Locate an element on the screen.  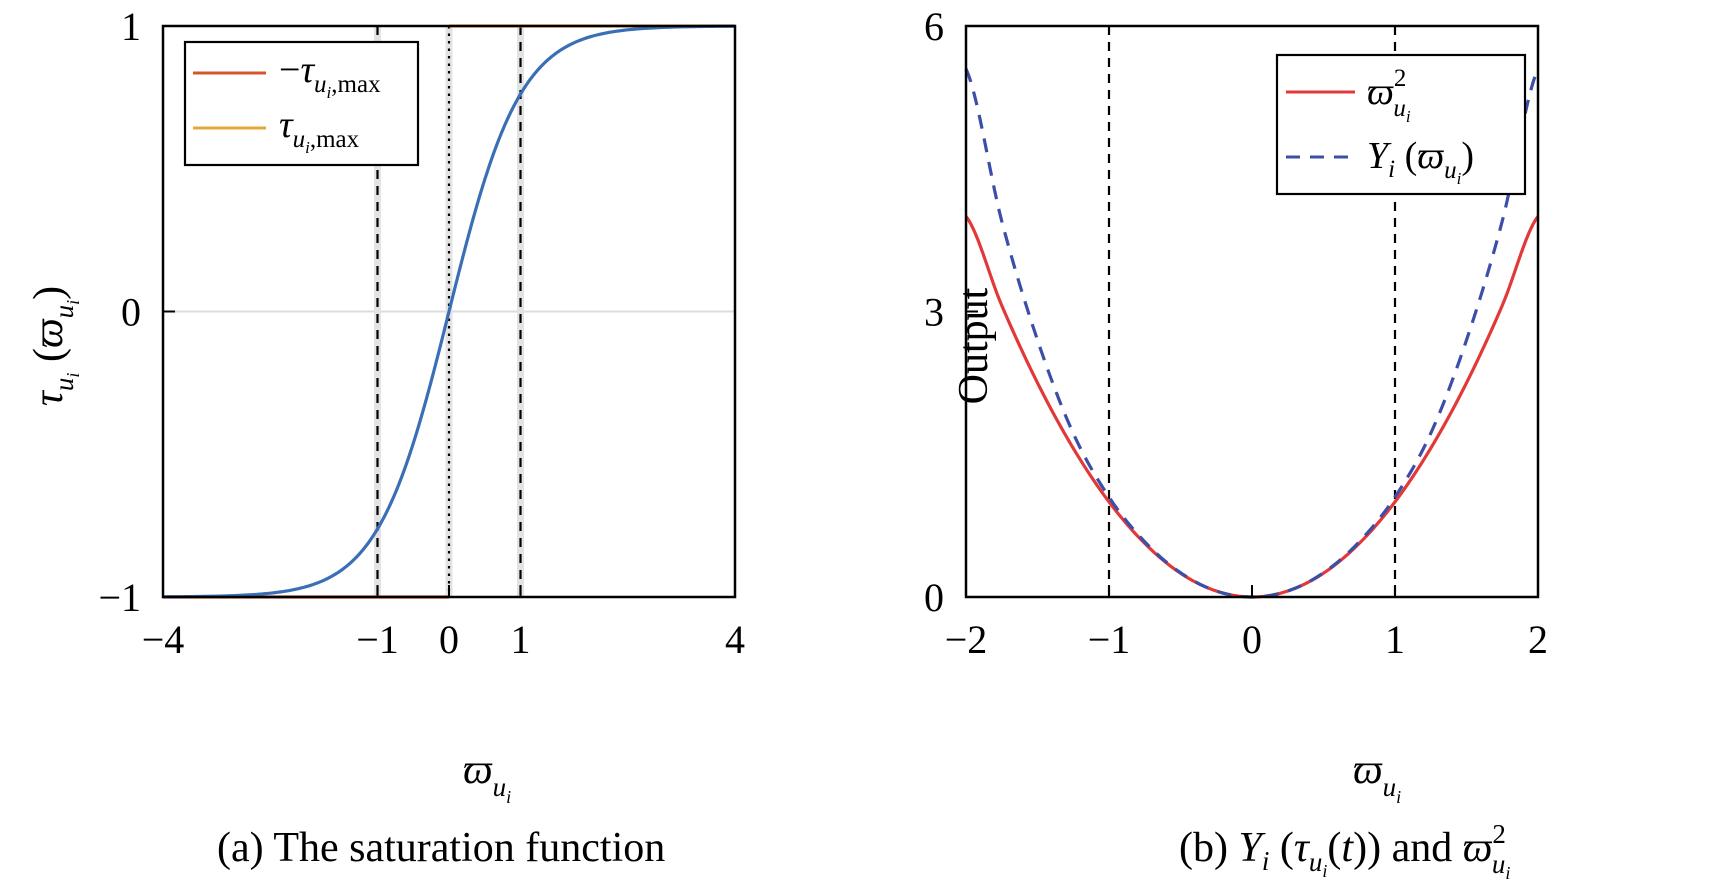
panel-a-y-tick-label: 1 is located at coordinates (131, 26).